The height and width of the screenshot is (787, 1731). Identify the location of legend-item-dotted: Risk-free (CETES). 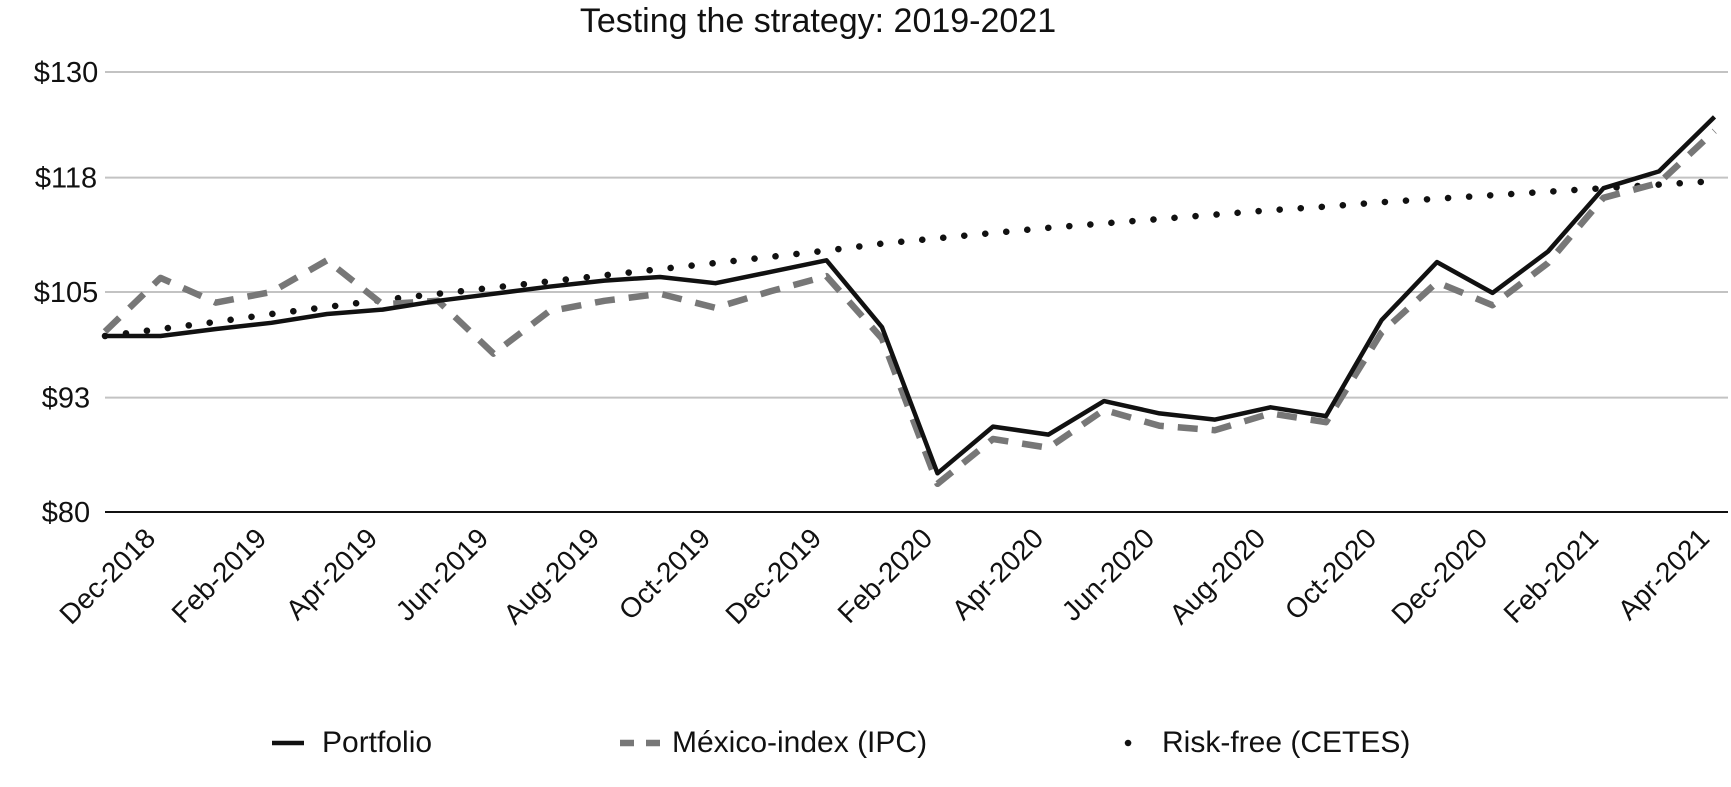
(1267, 742).